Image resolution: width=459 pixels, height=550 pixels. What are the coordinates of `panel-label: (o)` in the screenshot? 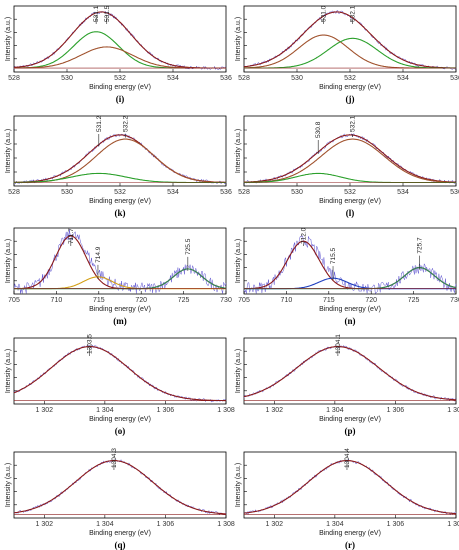 It's located at (120, 431).